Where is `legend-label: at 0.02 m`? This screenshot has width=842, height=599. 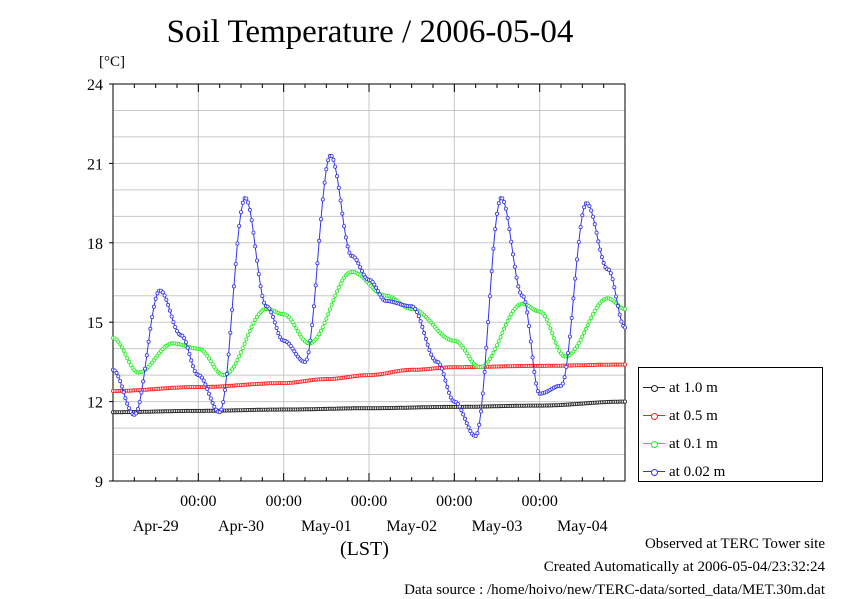
legend-label: at 0.02 m is located at coordinates (697, 471).